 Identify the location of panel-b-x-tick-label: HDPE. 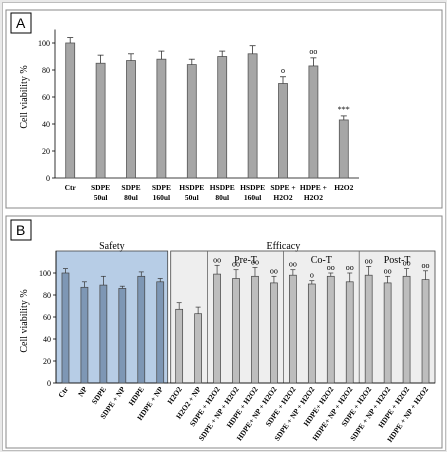
(136, 396).